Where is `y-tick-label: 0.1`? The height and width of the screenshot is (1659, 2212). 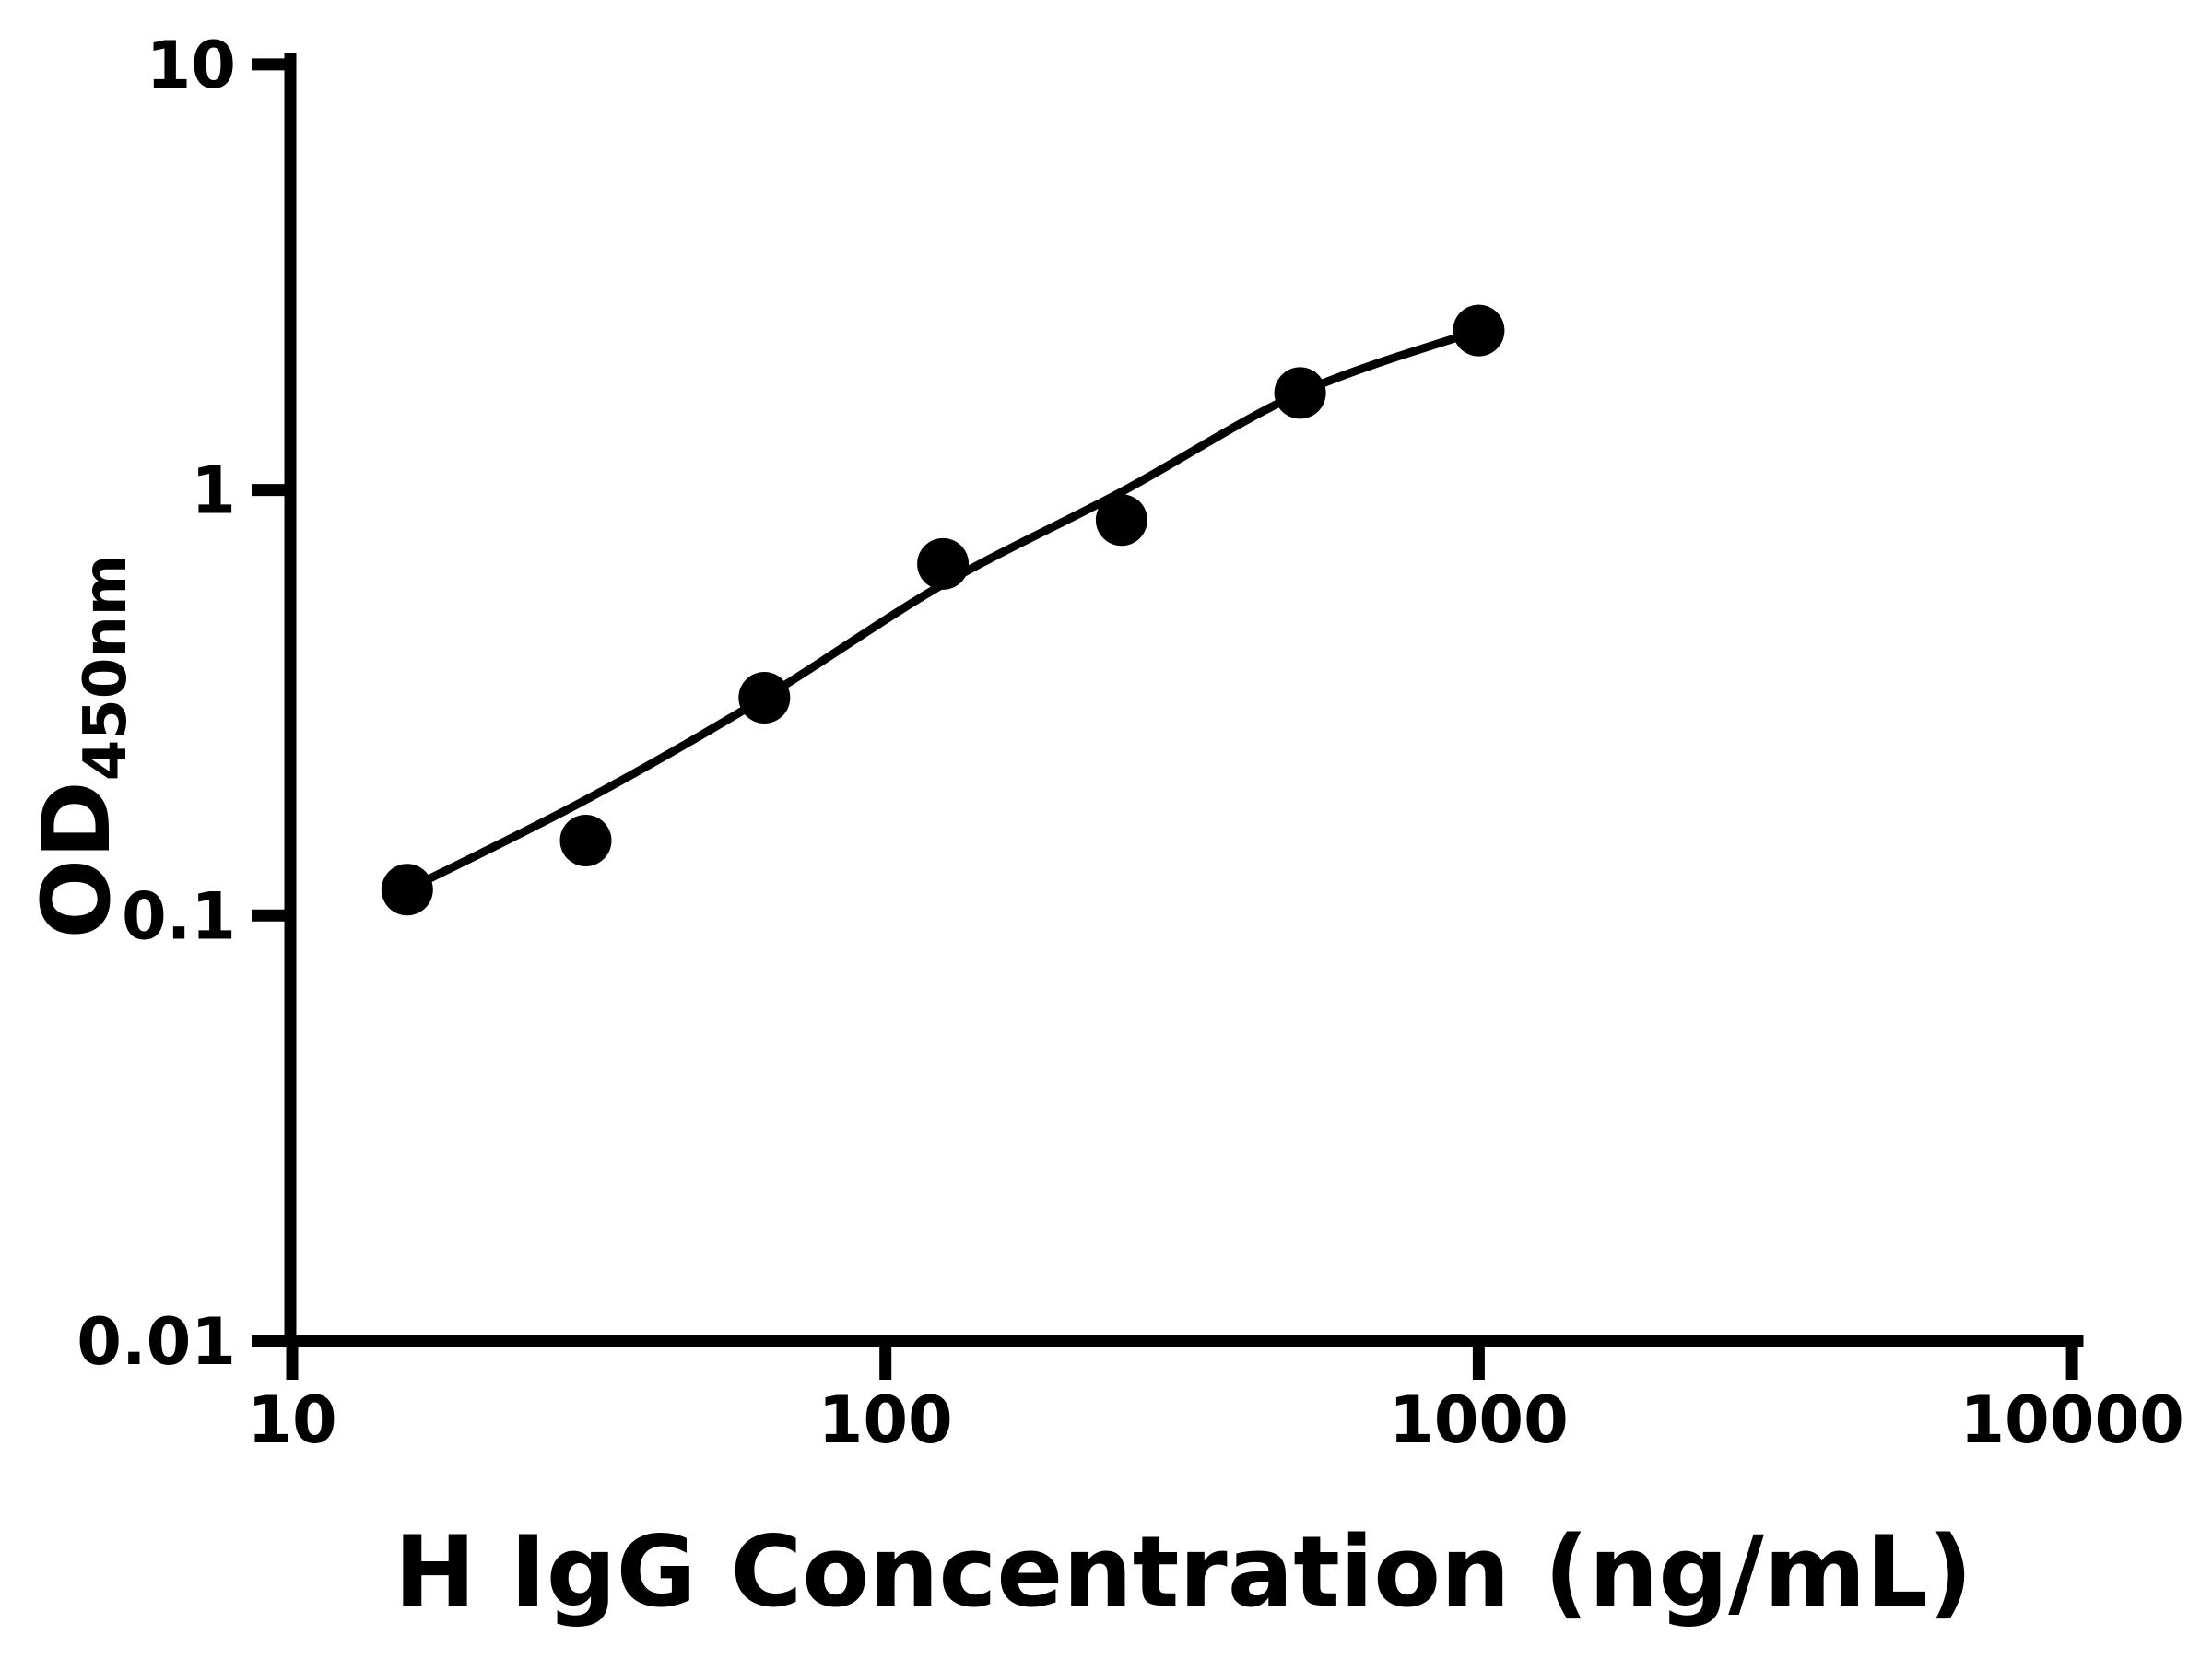 y-tick-label: 0.1 is located at coordinates (179, 916).